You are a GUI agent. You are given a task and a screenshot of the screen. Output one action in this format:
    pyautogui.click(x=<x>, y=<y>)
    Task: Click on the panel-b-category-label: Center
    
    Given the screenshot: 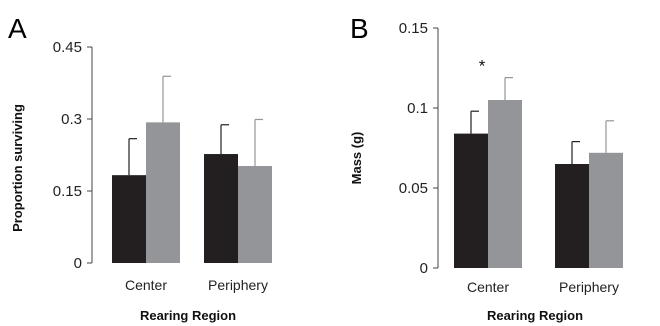 What is the action you would take?
    pyautogui.click(x=488, y=287)
    